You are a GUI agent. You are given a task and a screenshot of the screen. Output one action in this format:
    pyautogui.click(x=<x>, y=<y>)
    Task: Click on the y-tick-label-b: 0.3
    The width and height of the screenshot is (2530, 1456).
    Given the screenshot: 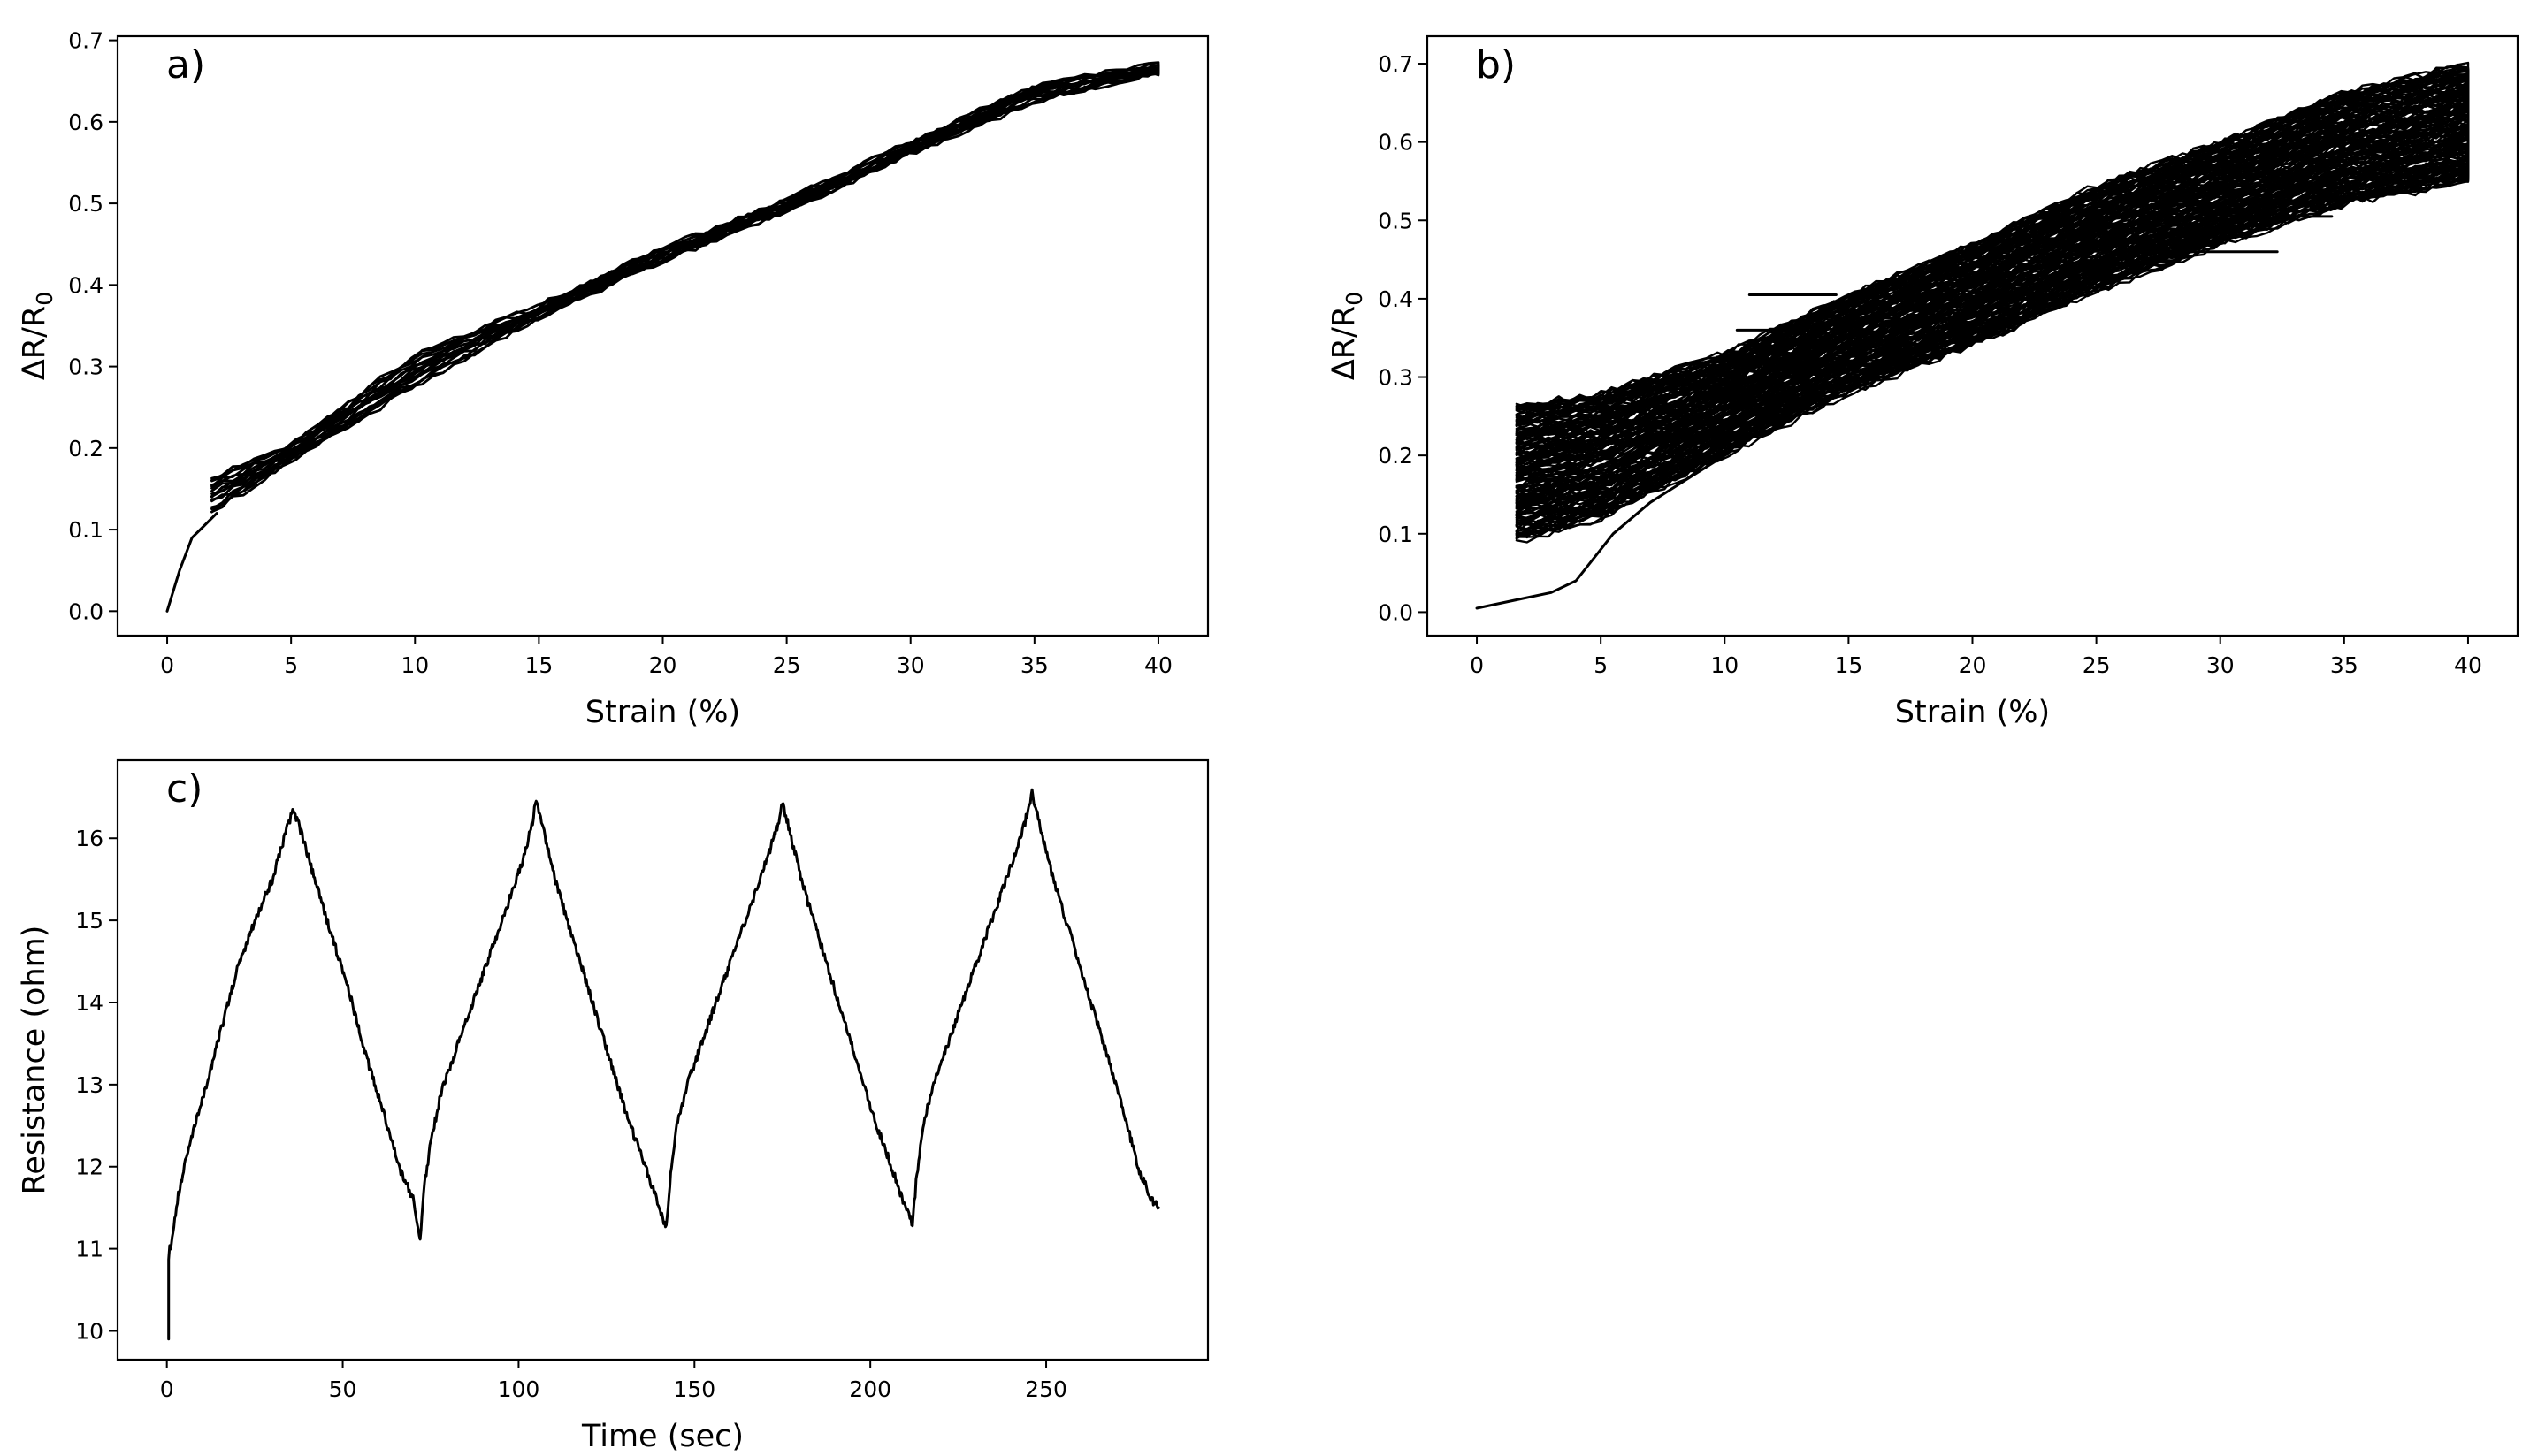 What is the action you would take?
    pyautogui.click(x=1395, y=378)
    